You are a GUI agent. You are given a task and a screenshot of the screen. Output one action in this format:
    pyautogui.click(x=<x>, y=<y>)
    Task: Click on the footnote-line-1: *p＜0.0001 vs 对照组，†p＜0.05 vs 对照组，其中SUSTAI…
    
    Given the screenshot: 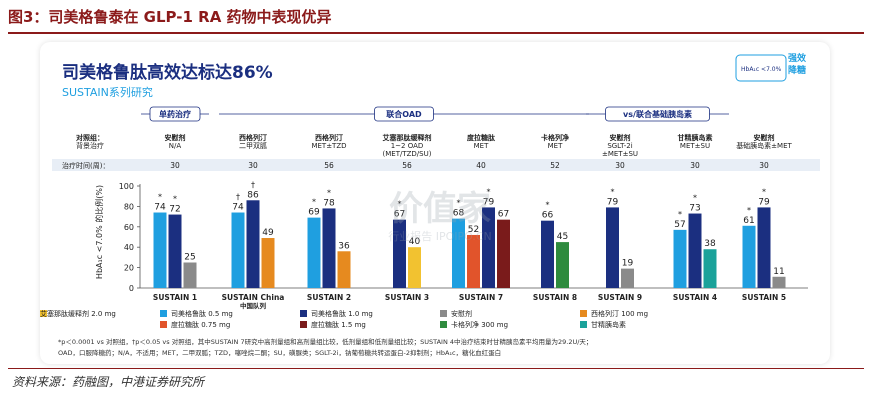 What is the action you would take?
    pyautogui.click(x=325, y=341)
    